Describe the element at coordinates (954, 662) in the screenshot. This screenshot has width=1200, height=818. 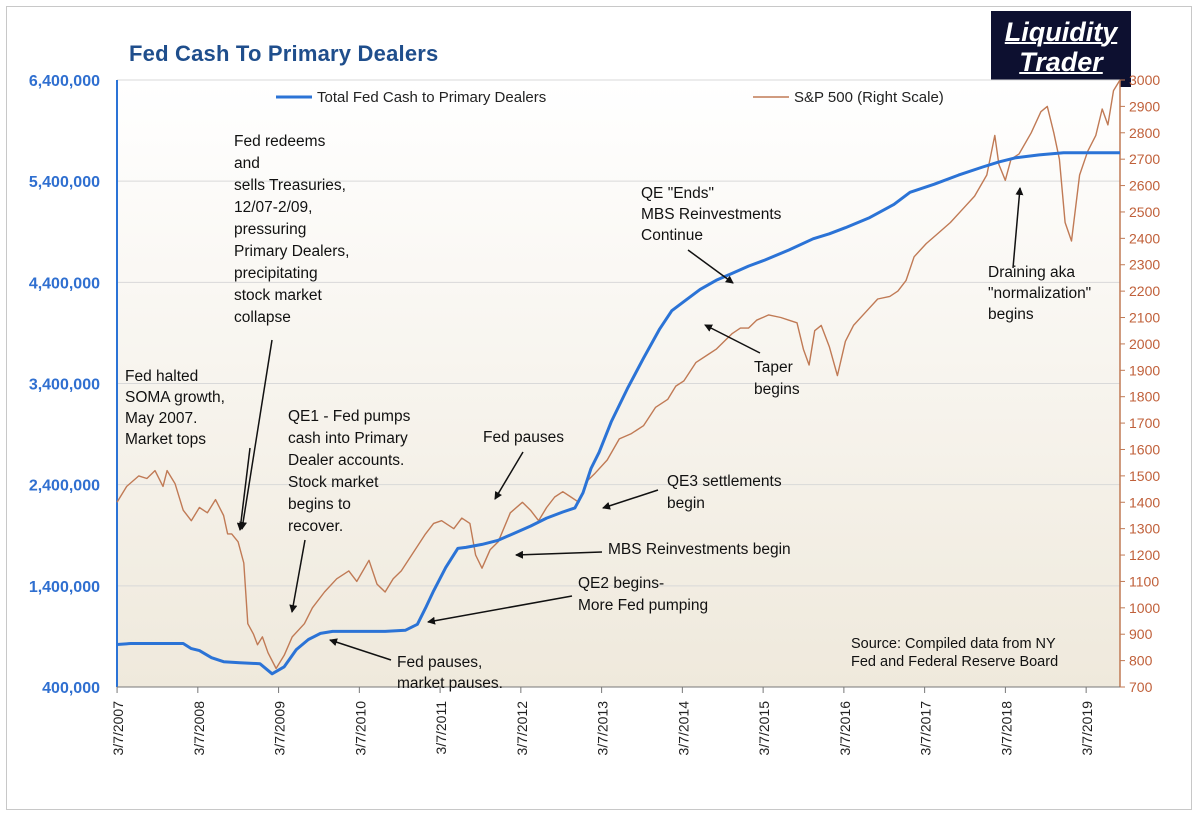
I see `annotation-source-line: Fed and Federal Reserve Board` at that location.